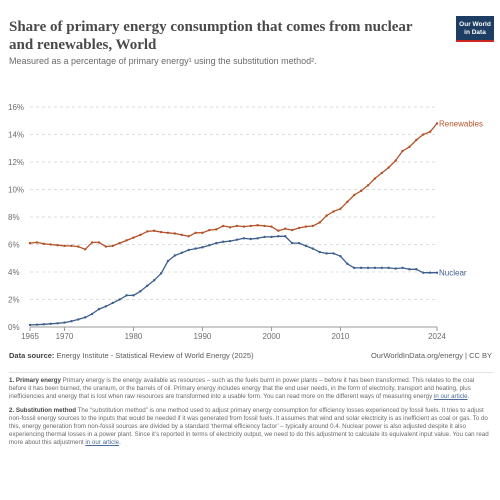  What do you see at coordinates (102, 443) in the screenshot?
I see `footnote-2-link: in our article` at bounding box center [102, 443].